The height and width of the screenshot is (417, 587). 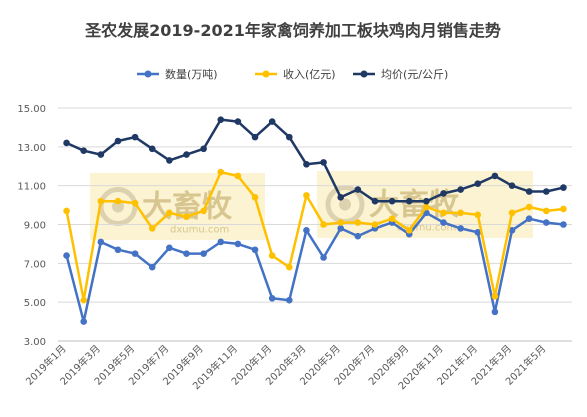 I want to click on legend: 数量(万吨) 收入(亿元) 均价(元/公斤), so click(x=292, y=74).